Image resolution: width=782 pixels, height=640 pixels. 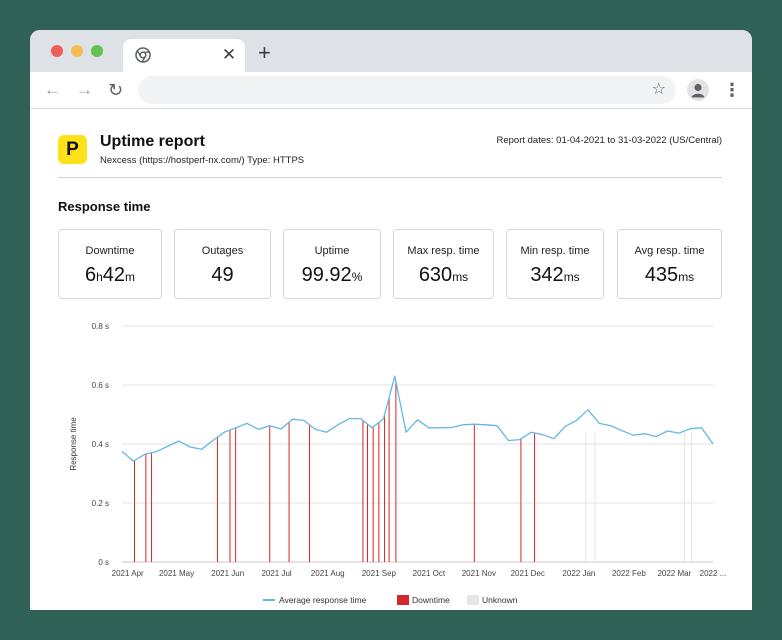 I want to click on kebab-menu-icon: ⋮, so click(x=732, y=90).